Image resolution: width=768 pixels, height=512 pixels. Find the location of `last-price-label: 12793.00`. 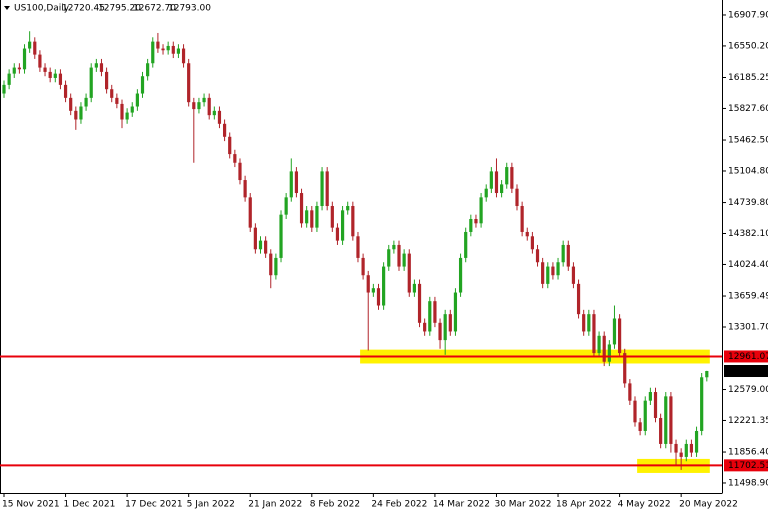

last-price-label: 12793.00 is located at coordinates (748, 372).